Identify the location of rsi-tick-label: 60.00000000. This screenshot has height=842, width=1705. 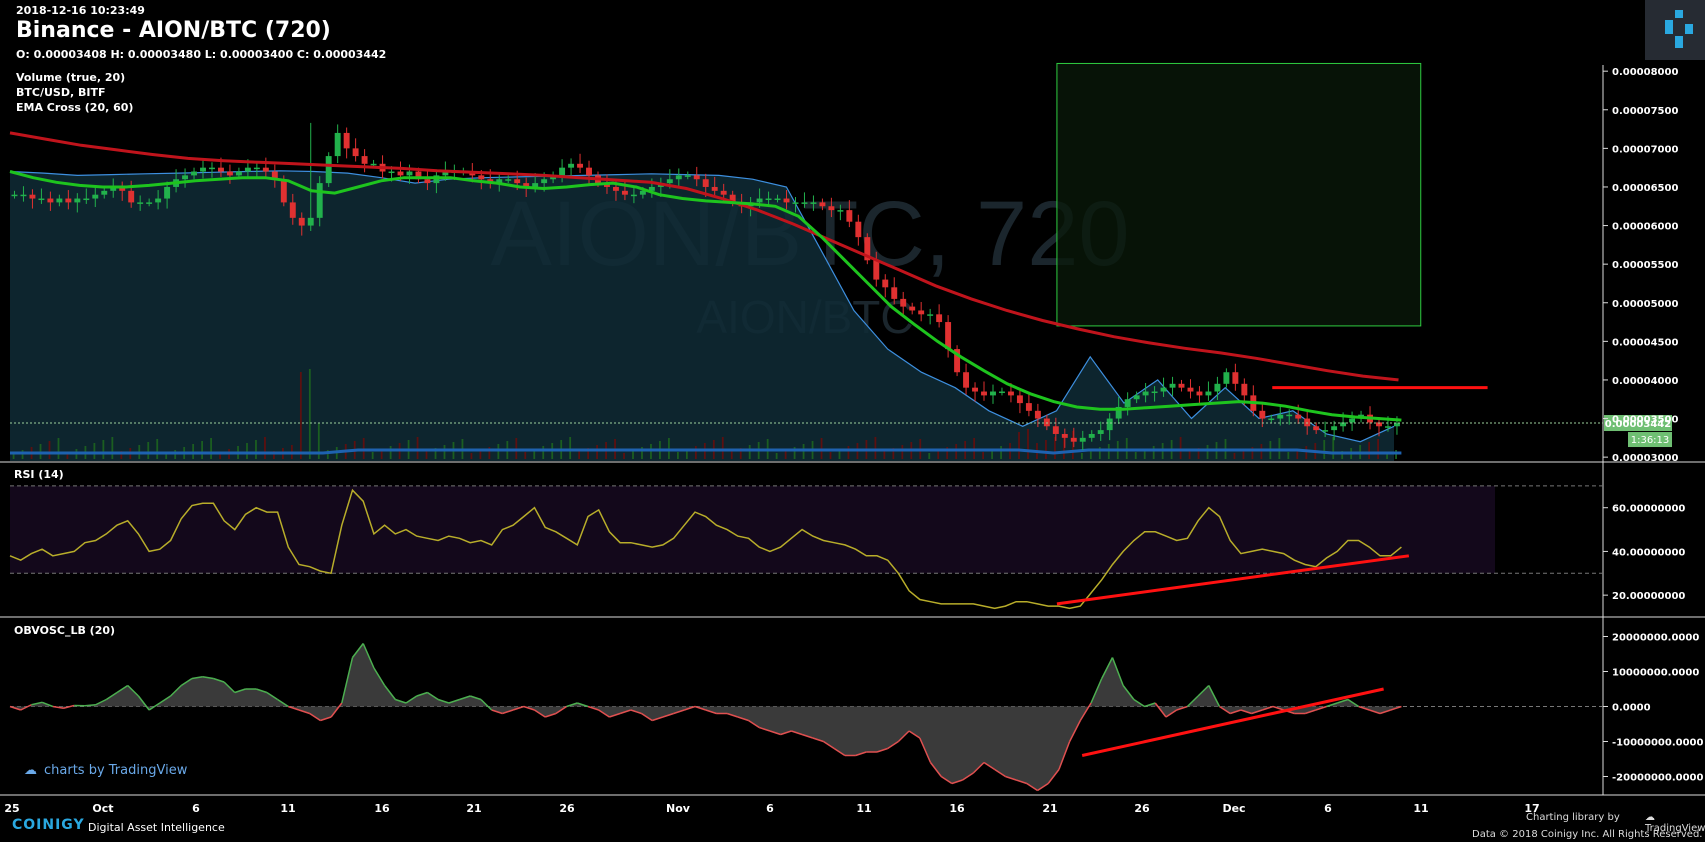
(1648, 509).